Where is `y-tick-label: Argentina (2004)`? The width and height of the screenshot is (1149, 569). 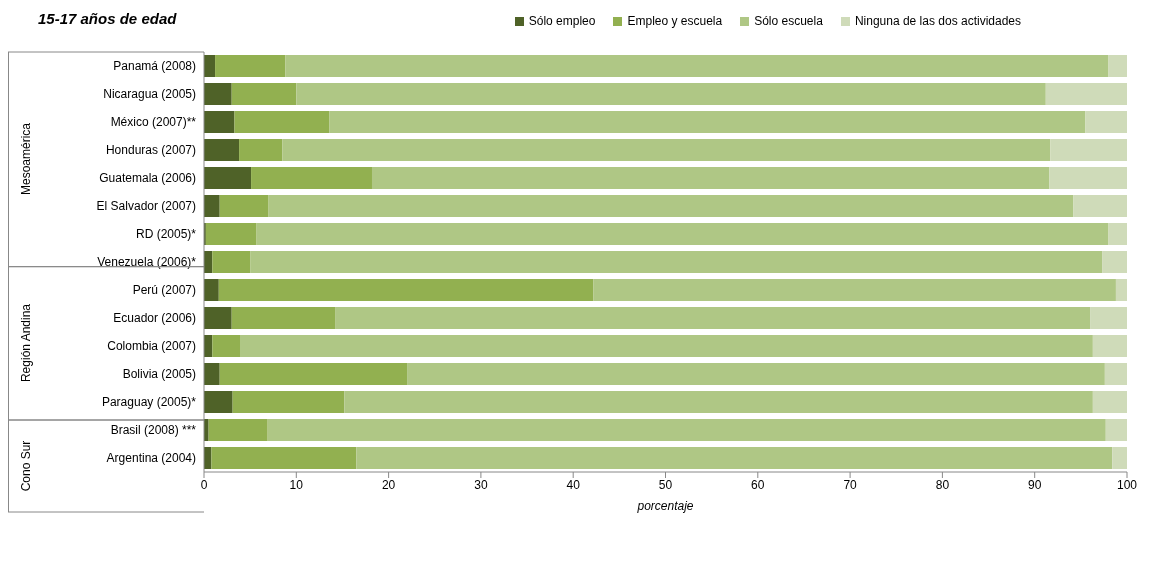 y-tick-label: Argentina (2004) is located at coordinates (151, 458).